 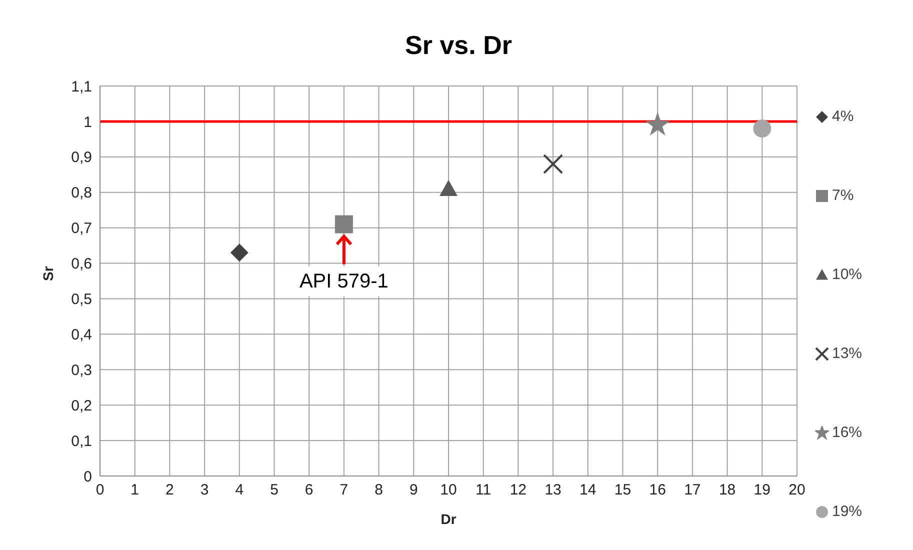 What do you see at coordinates (843, 195) in the screenshot?
I see `legend-label: 7%` at bounding box center [843, 195].